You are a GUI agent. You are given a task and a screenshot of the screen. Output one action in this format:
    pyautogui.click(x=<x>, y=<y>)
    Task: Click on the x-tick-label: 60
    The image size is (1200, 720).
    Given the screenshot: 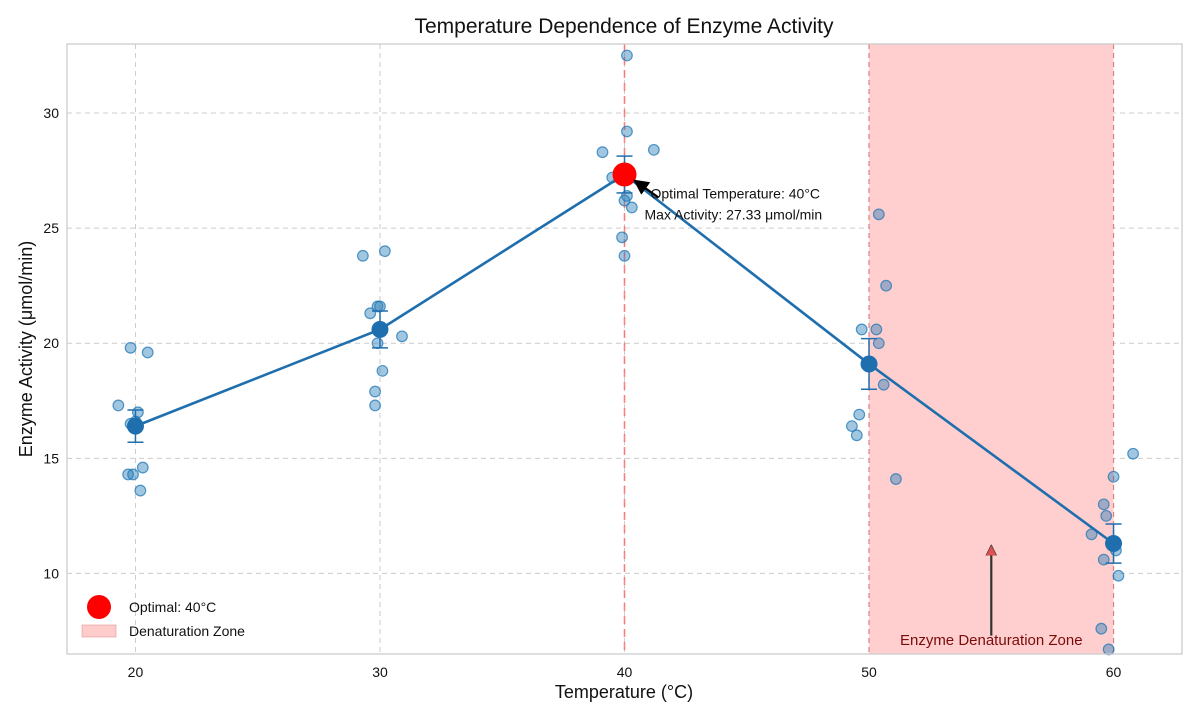 What is the action you would take?
    pyautogui.click(x=1114, y=672)
    